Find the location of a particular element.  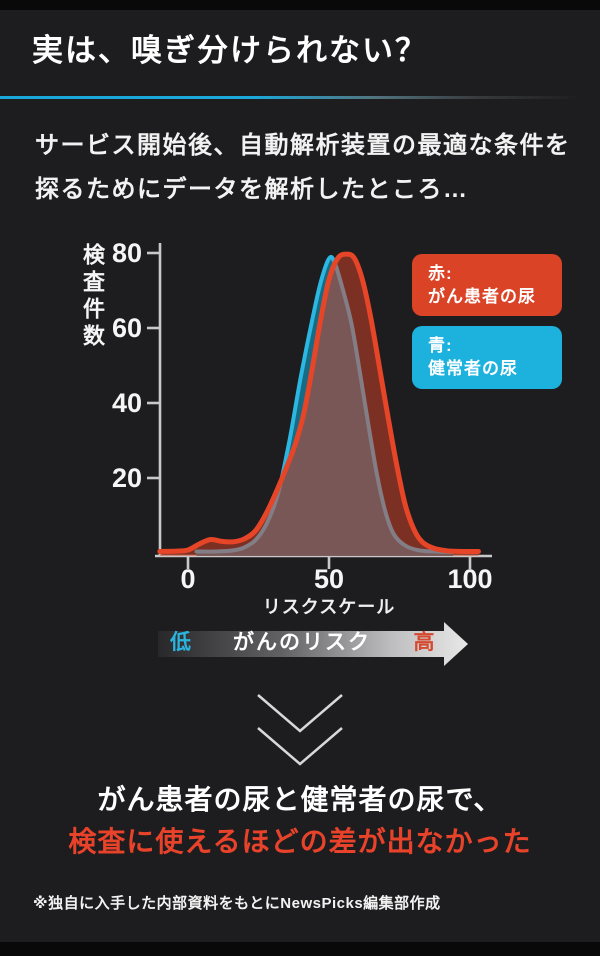

risk-gradient-arrow-icon is located at coordinates (313, 644).